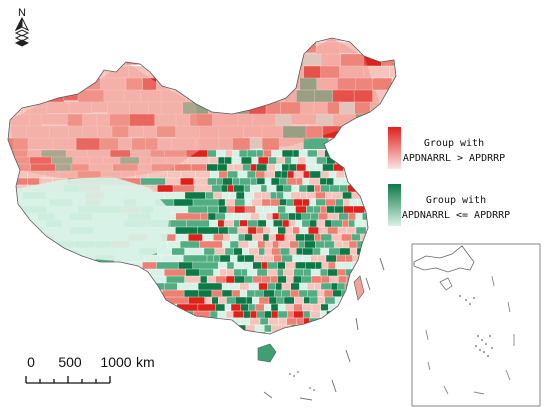 The image size is (550, 412). I want to click on hainan-island, so click(267, 353).